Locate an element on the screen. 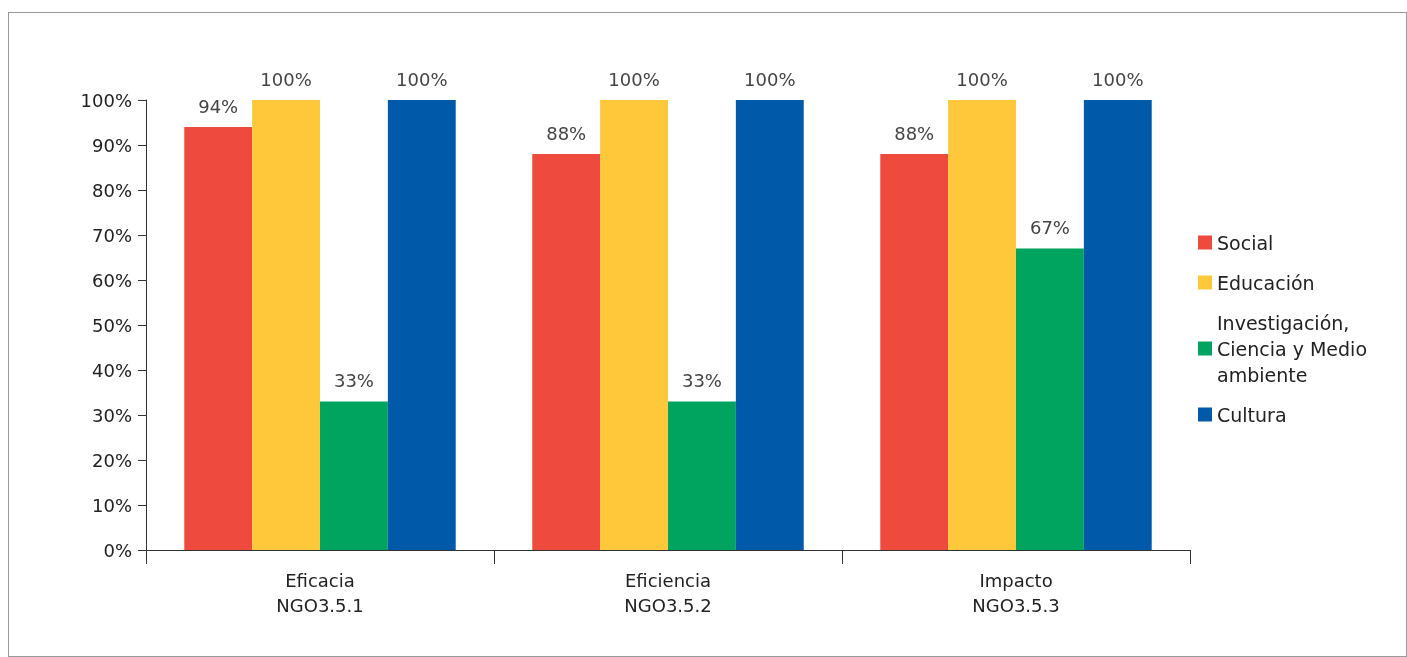 This screenshot has width=1407, height=657. y-tick-label: 60% is located at coordinates (111, 280).